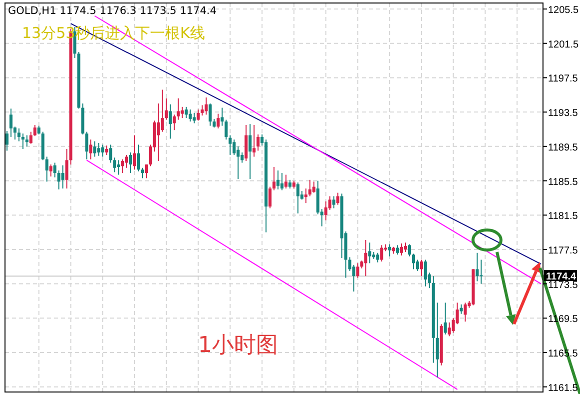 The image size is (580, 394). I want to click on chart-title: GOLD,H1 1174.5 1176.3 1173.5 1174.4, so click(112, 11).